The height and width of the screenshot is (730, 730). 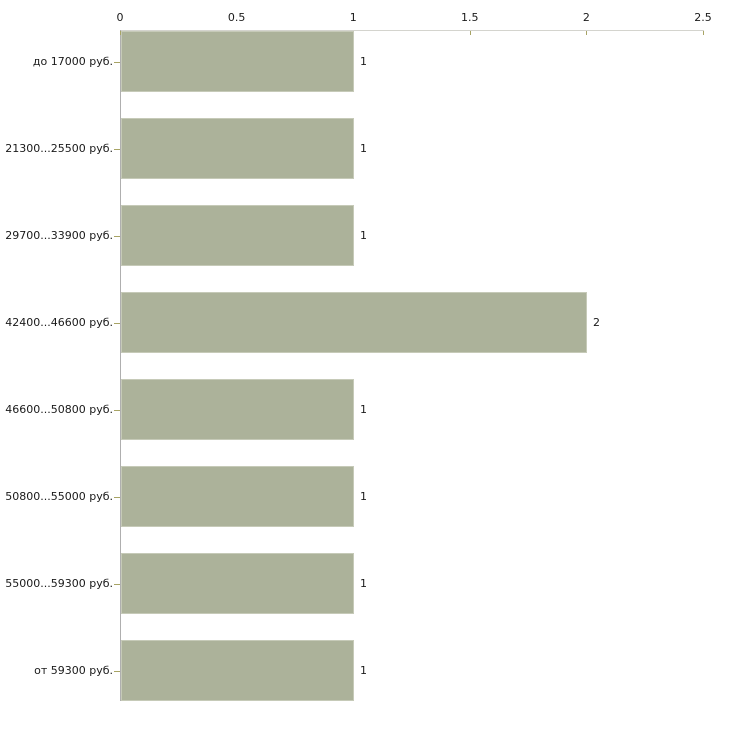 What do you see at coordinates (703, 17) in the screenshot?
I see `x-tick-label: 2.5` at bounding box center [703, 17].